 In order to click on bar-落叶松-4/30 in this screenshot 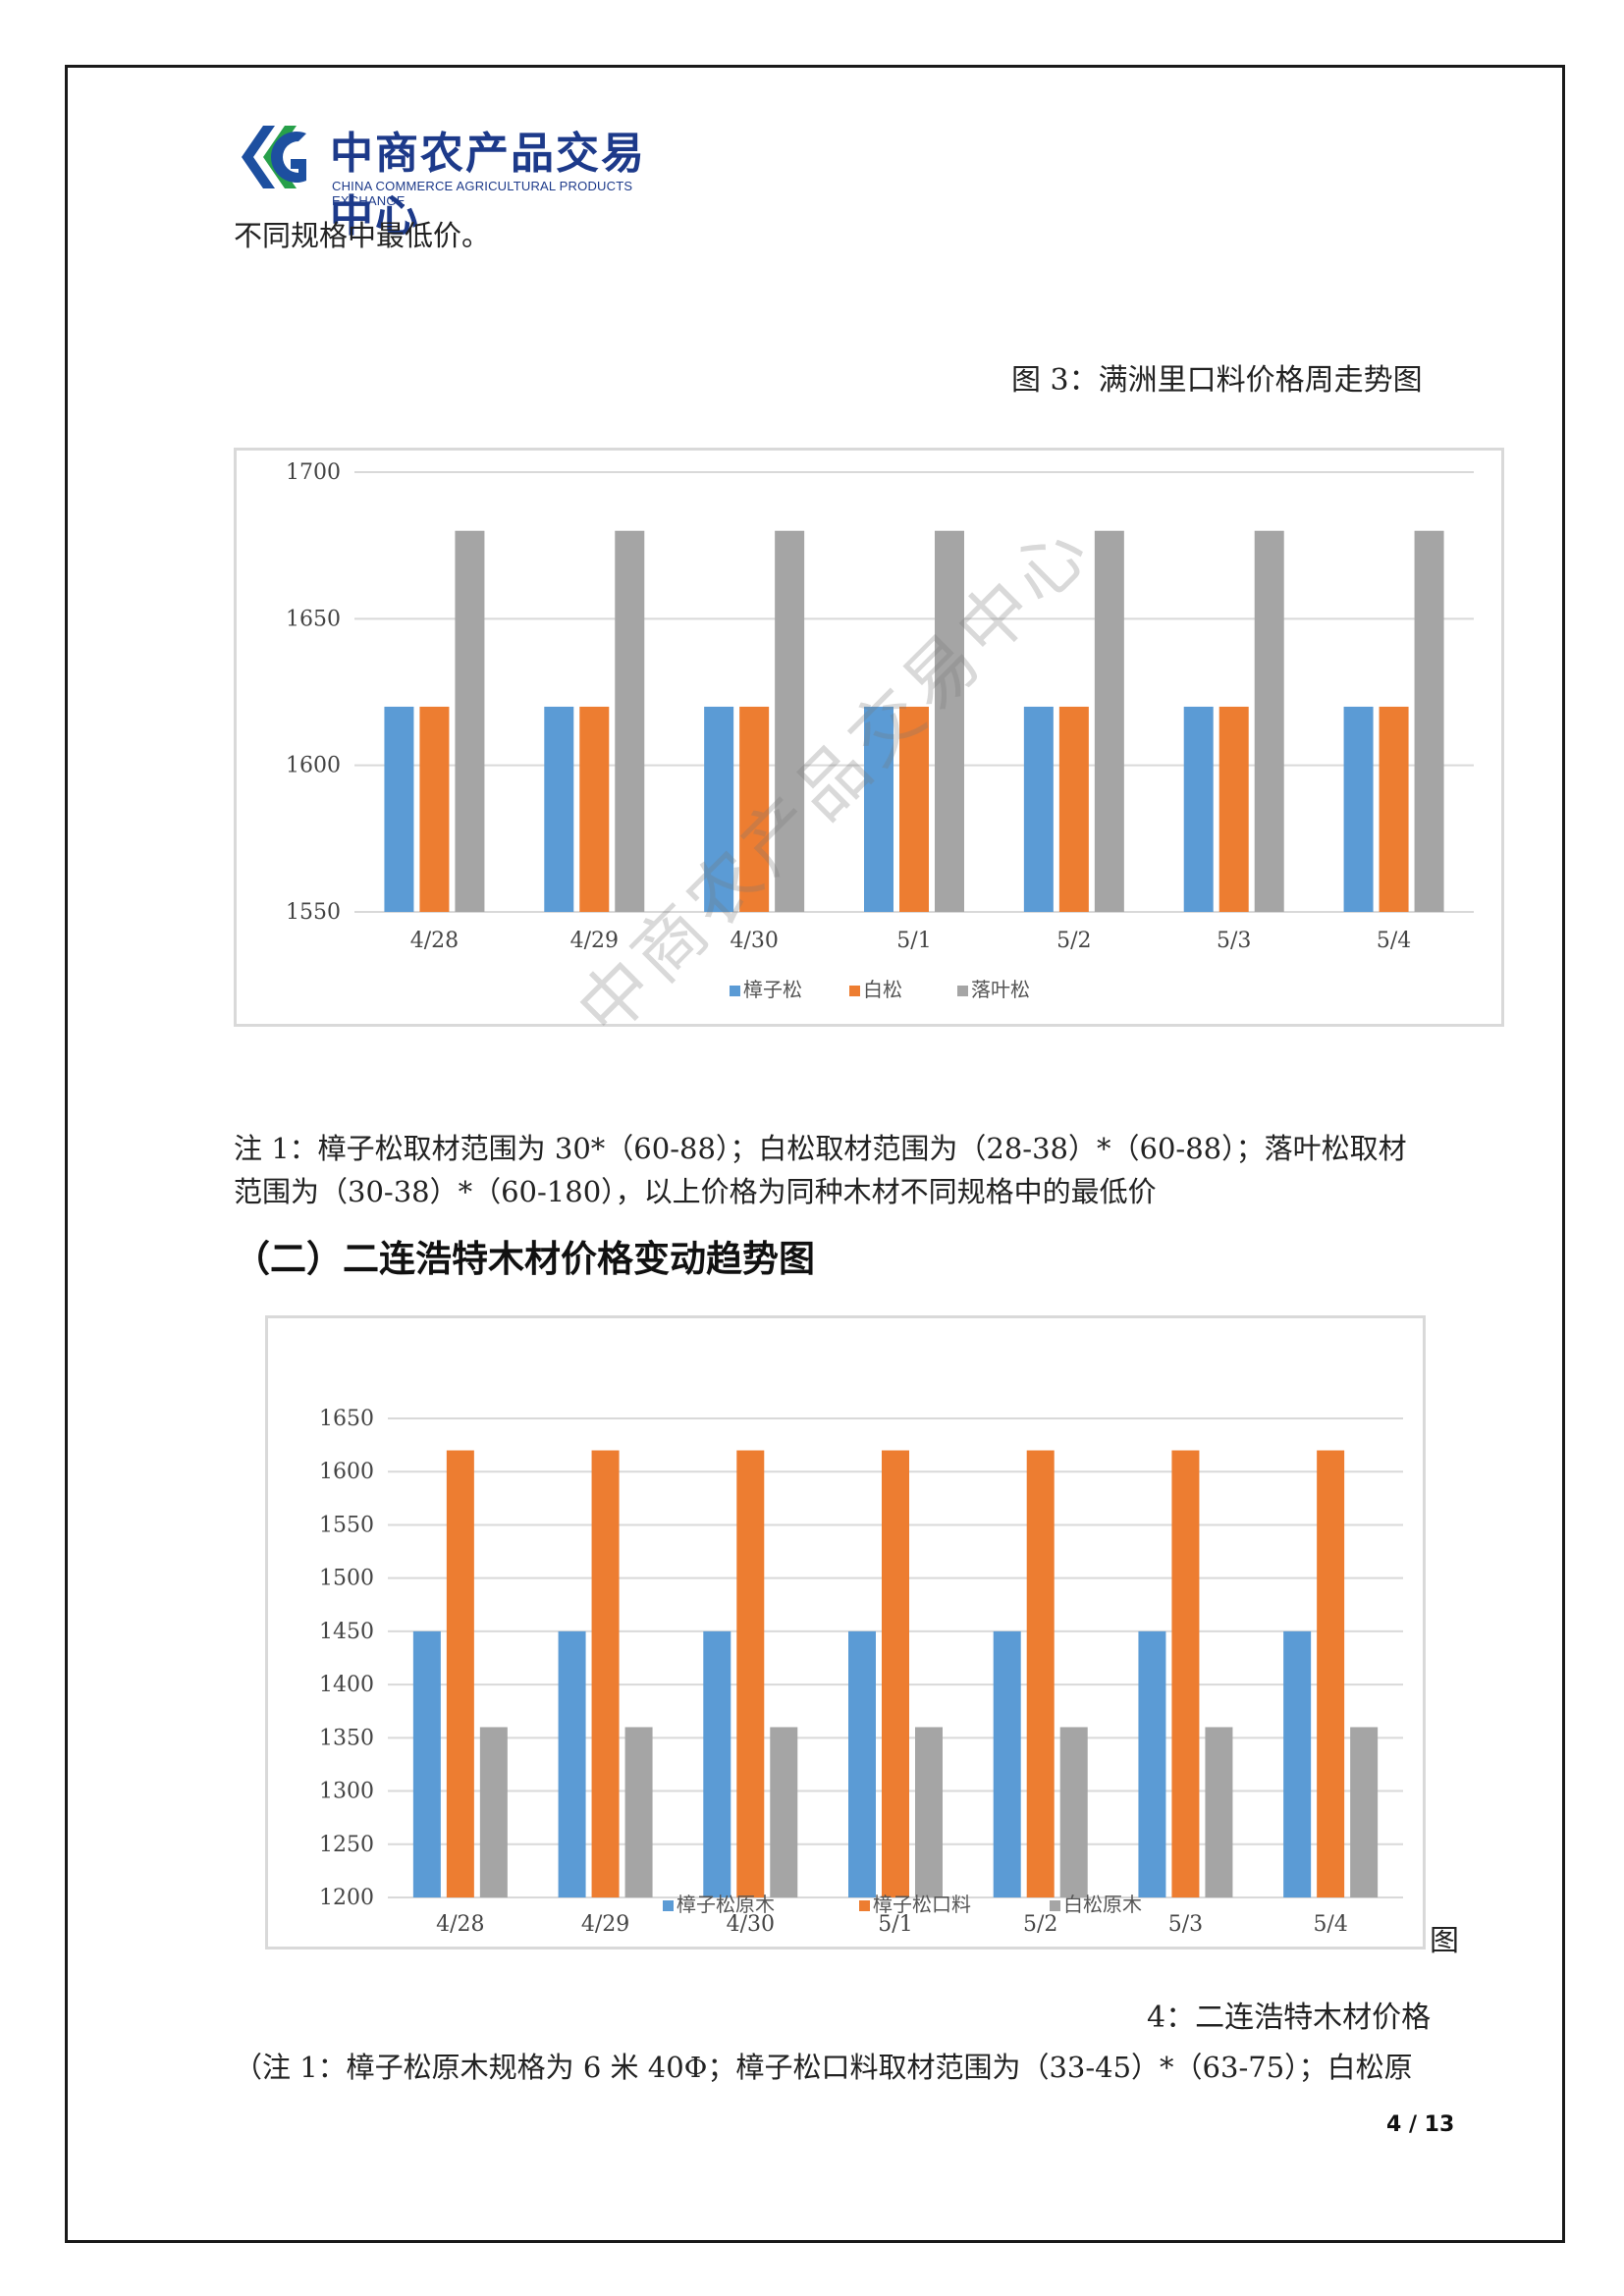, I will do `click(790, 721)`.